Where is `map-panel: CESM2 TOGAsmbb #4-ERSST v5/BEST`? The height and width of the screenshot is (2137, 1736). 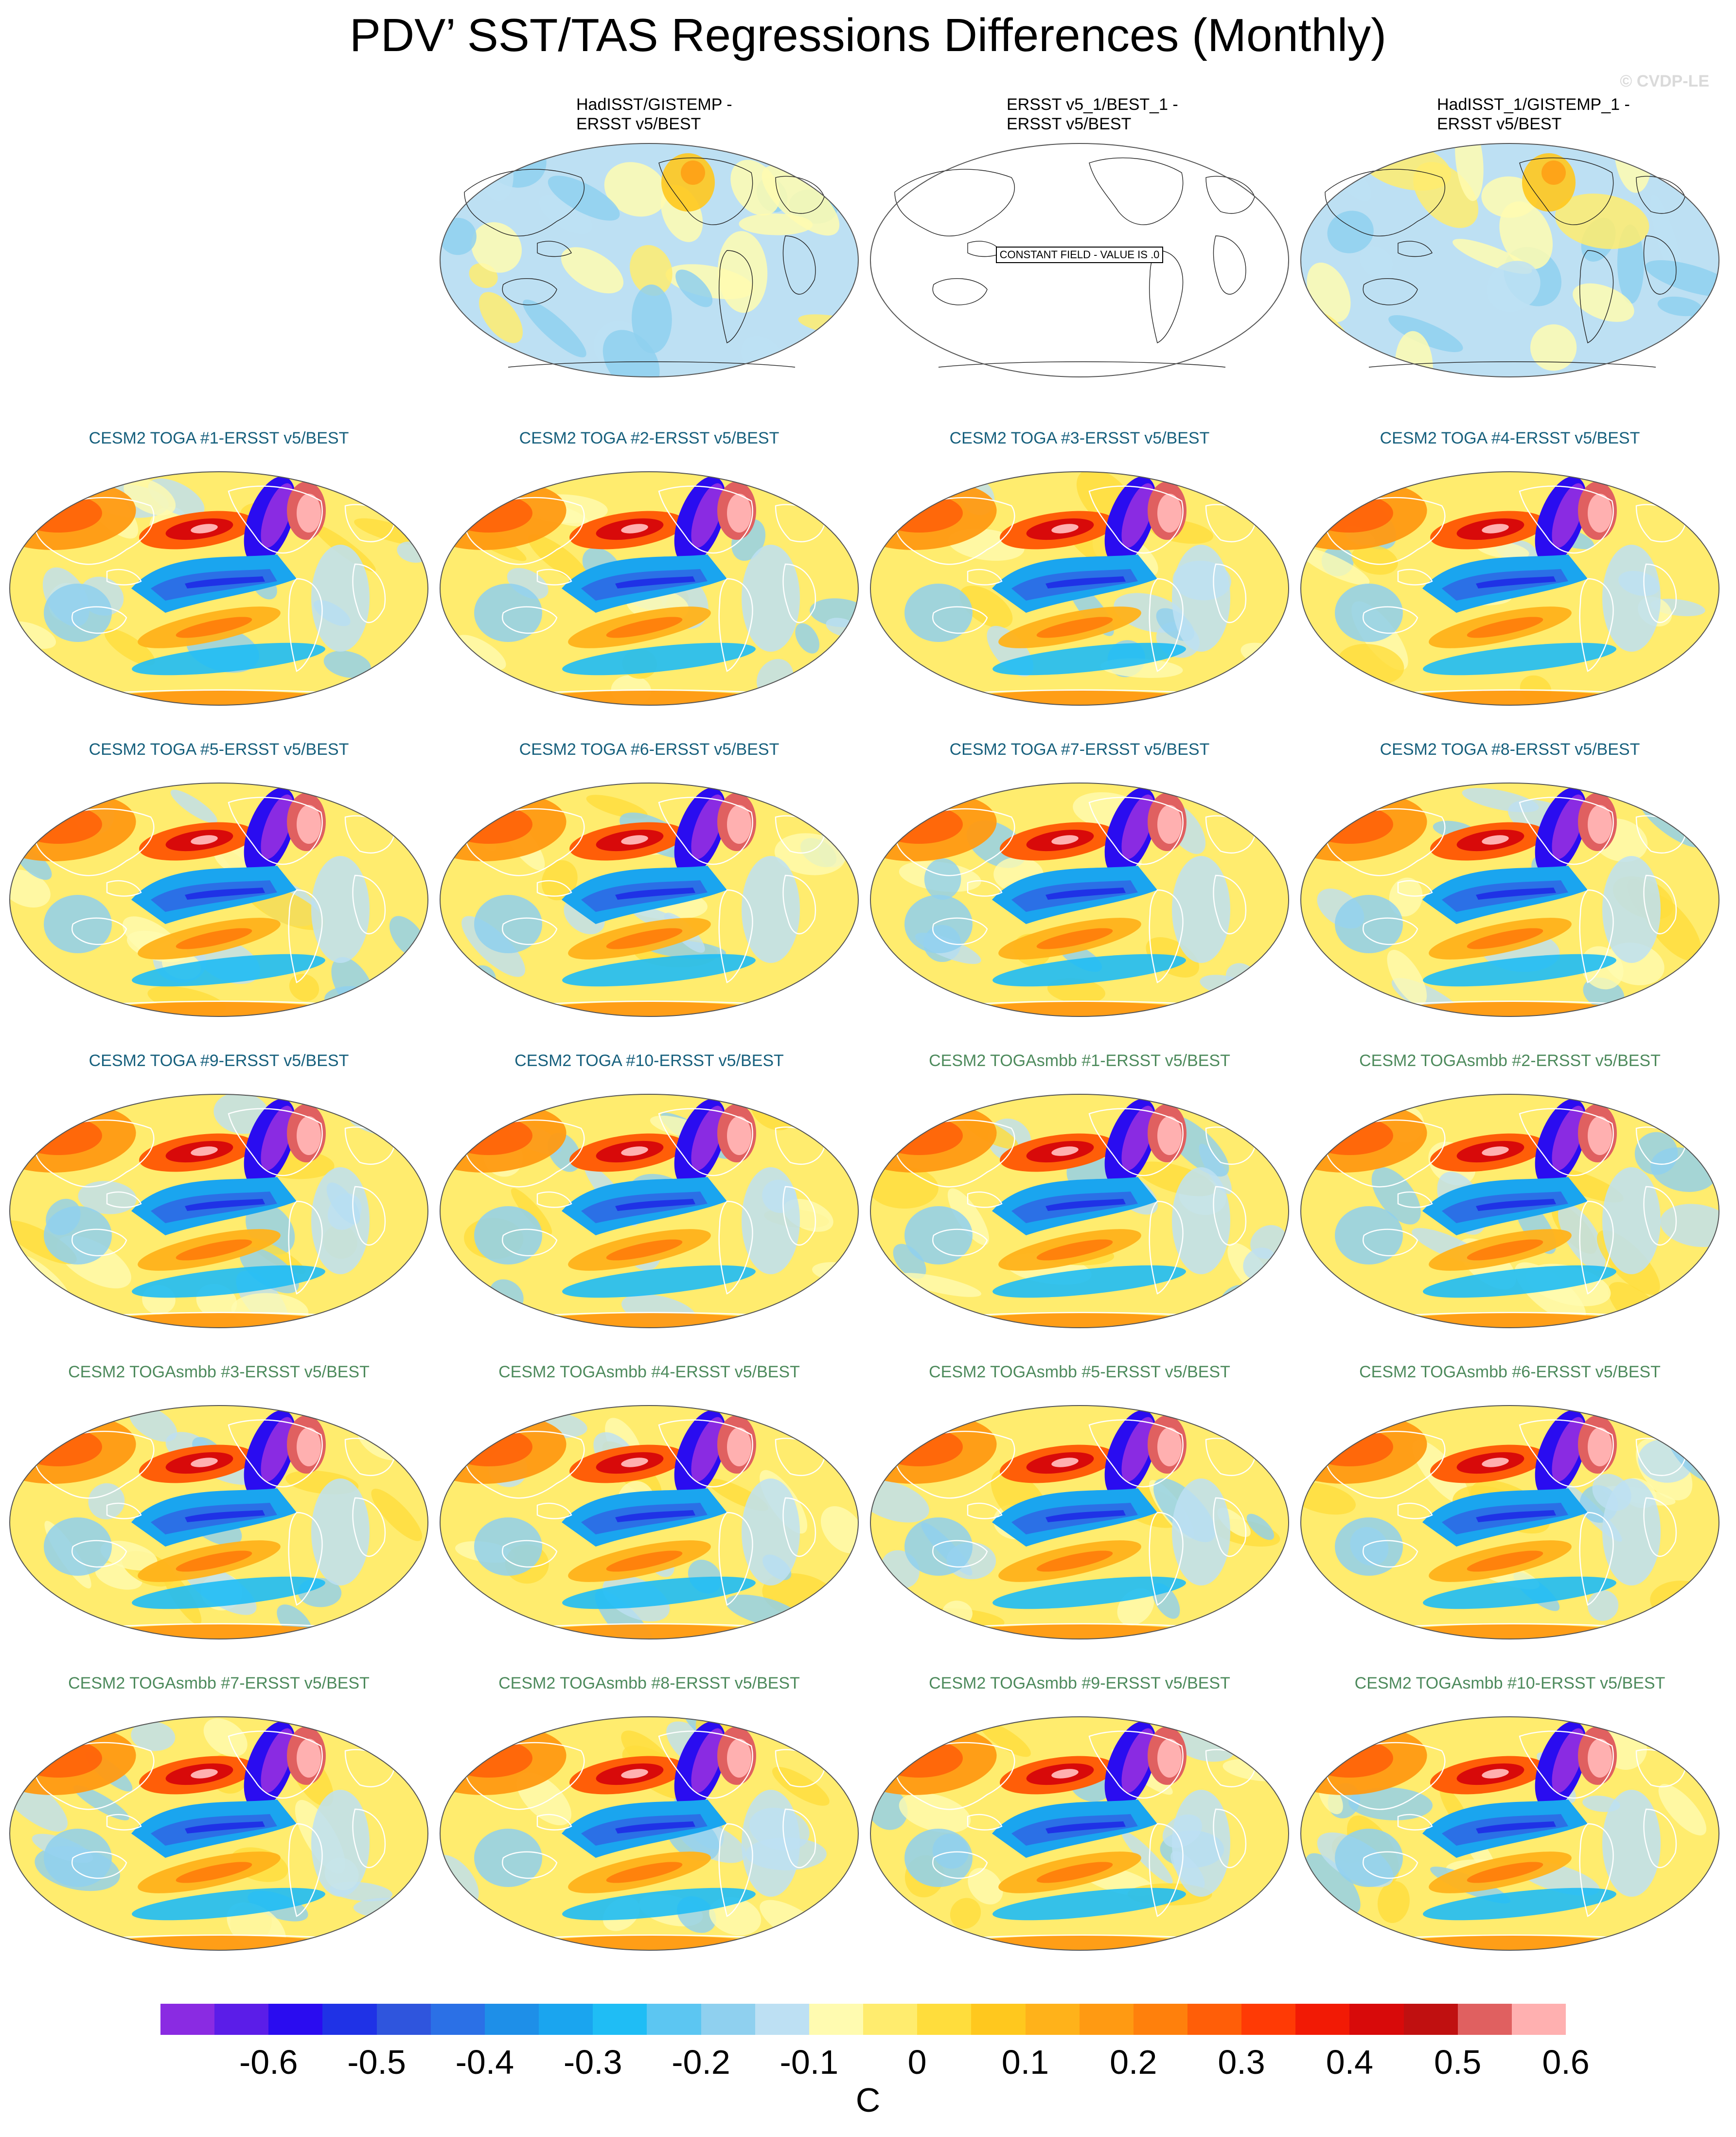
map-panel: CESM2 TOGAsmbb #4-ERSST v5/BEST is located at coordinates (649, 1503).